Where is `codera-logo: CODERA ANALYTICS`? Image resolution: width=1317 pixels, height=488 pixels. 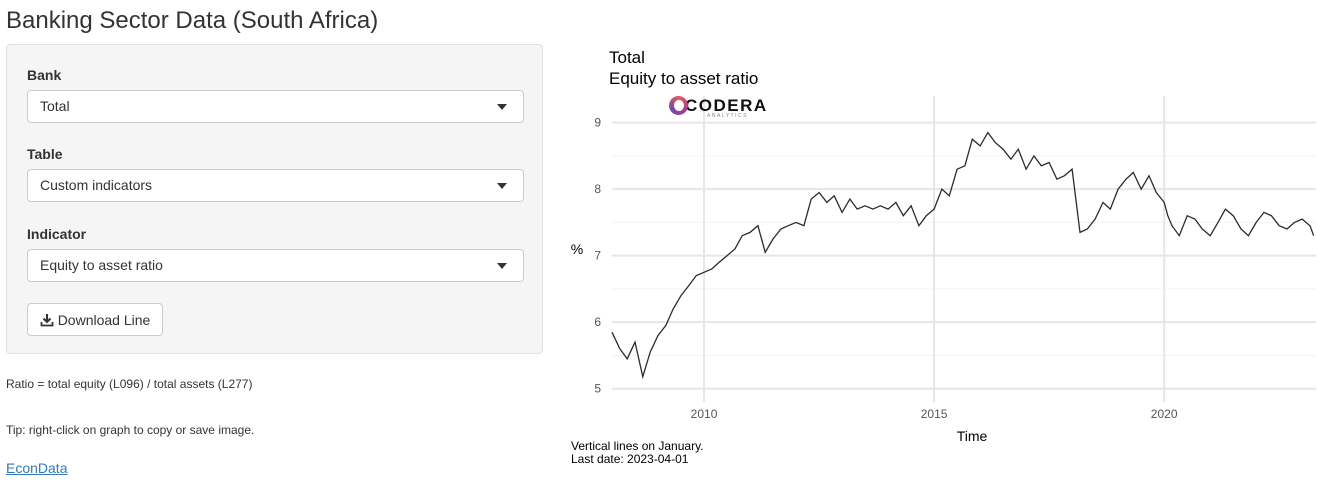 codera-logo: CODERA ANALYTICS is located at coordinates (718, 107).